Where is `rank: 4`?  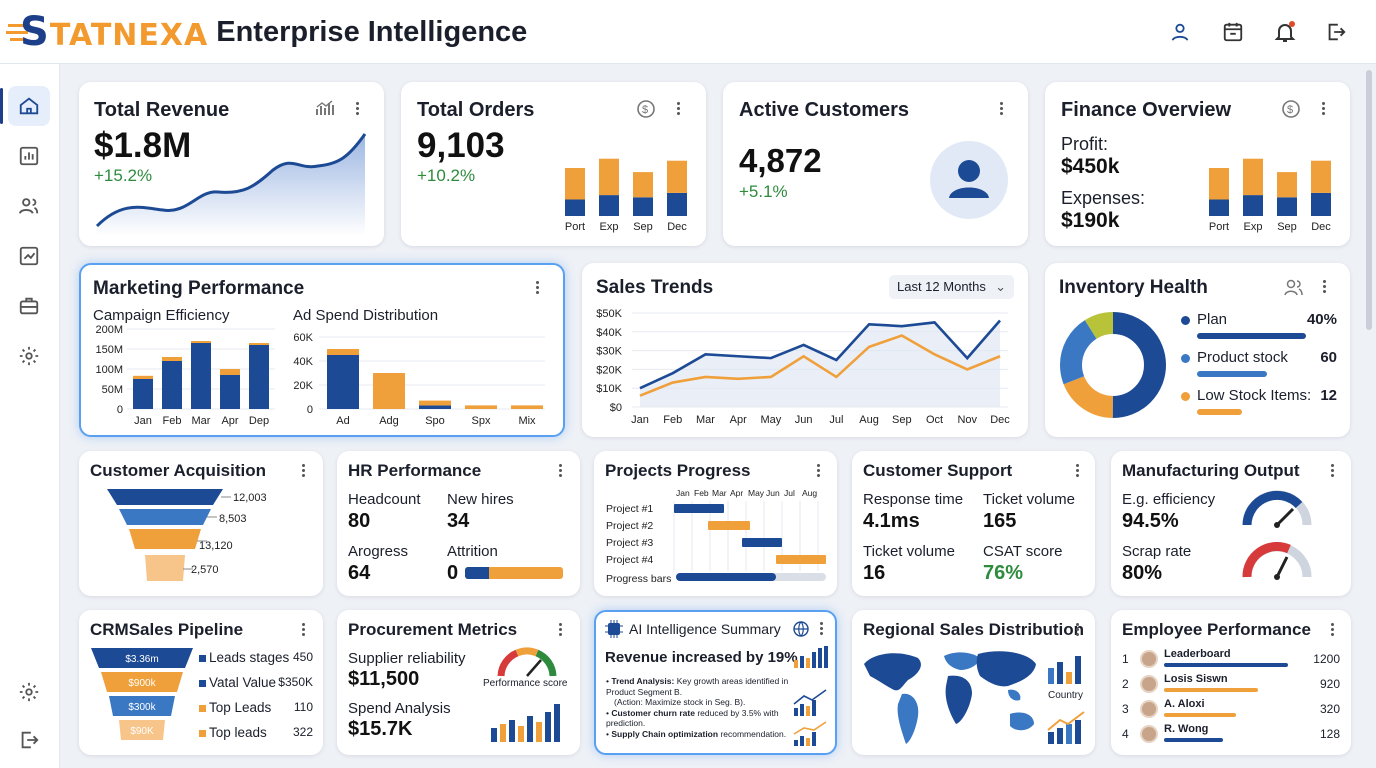
rank: 4 is located at coordinates (1125, 734).